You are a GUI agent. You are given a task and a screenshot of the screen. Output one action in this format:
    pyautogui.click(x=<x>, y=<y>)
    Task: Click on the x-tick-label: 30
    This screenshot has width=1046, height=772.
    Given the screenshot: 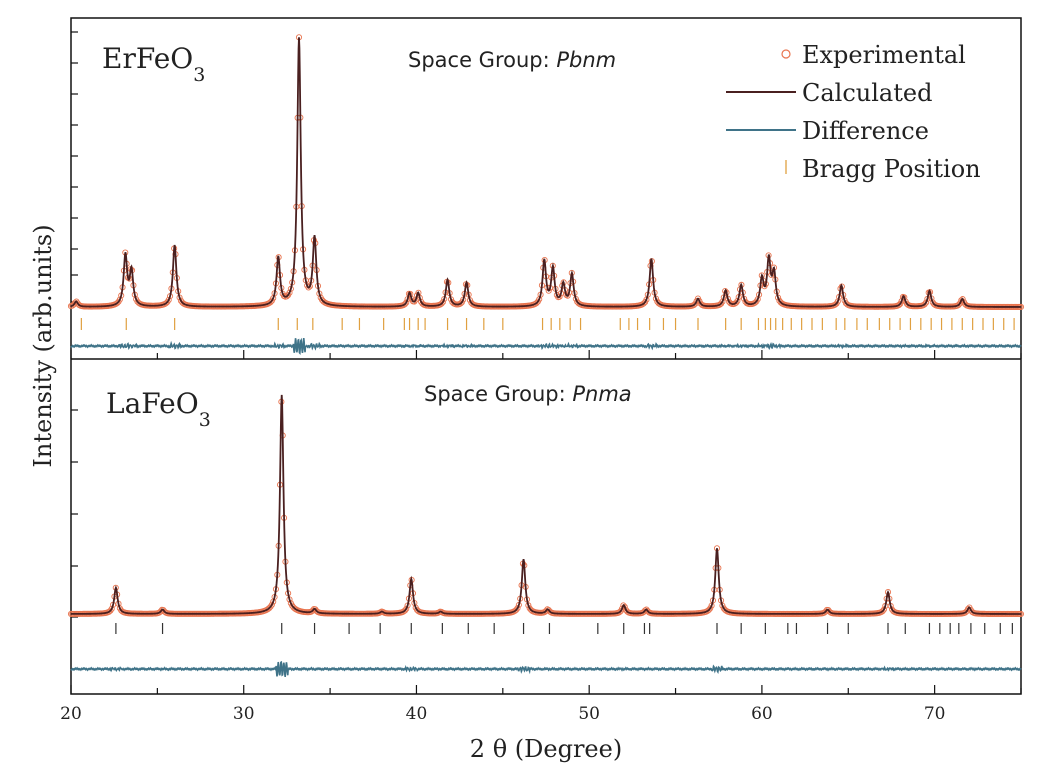 What is the action you would take?
    pyautogui.click(x=244, y=714)
    